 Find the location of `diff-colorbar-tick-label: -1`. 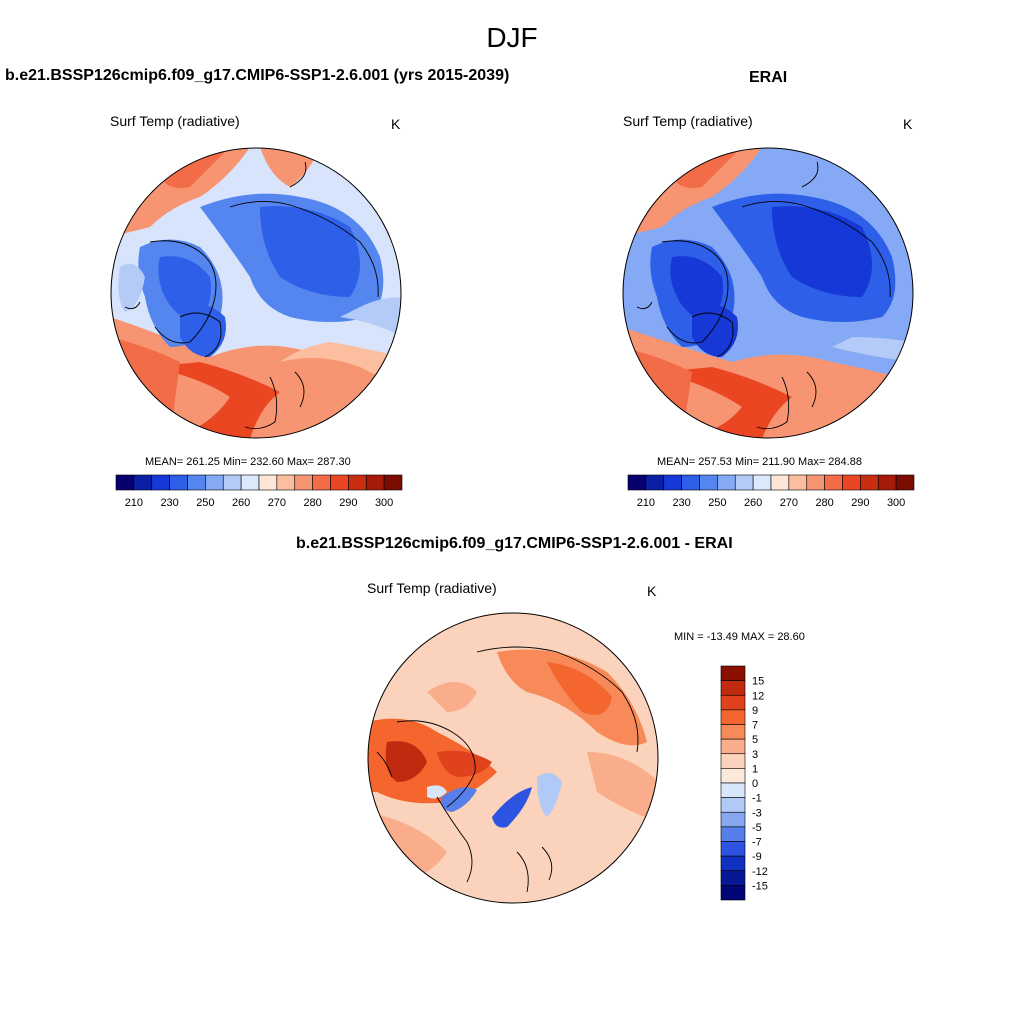

diff-colorbar-tick-label: -1 is located at coordinates (757, 799).